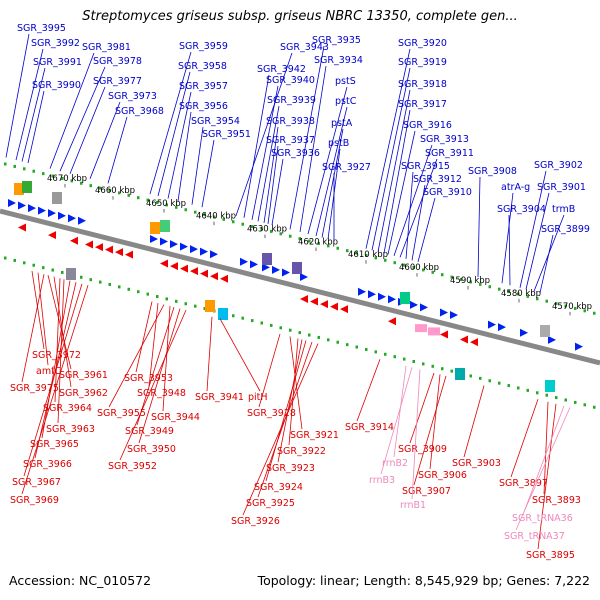  What do you see at coordinates (219, 397) in the screenshot?
I see `gene-label: SGR_3941` at bounding box center [219, 397].